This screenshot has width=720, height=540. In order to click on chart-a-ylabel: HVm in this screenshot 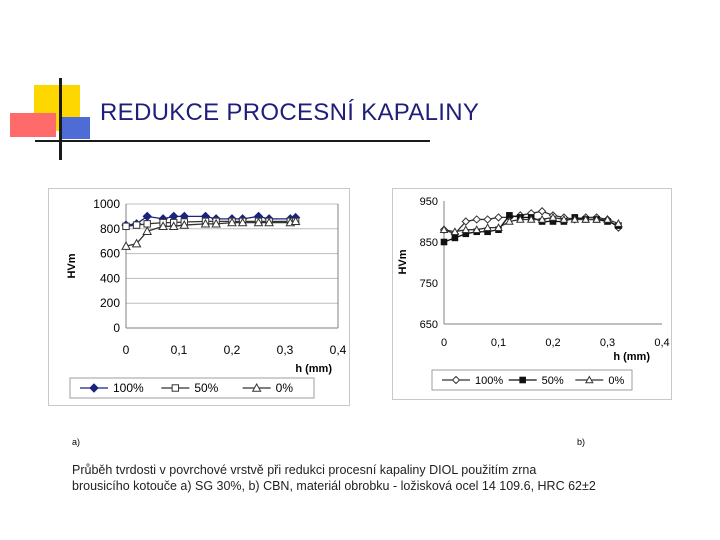, I will do `click(72, 265)`.